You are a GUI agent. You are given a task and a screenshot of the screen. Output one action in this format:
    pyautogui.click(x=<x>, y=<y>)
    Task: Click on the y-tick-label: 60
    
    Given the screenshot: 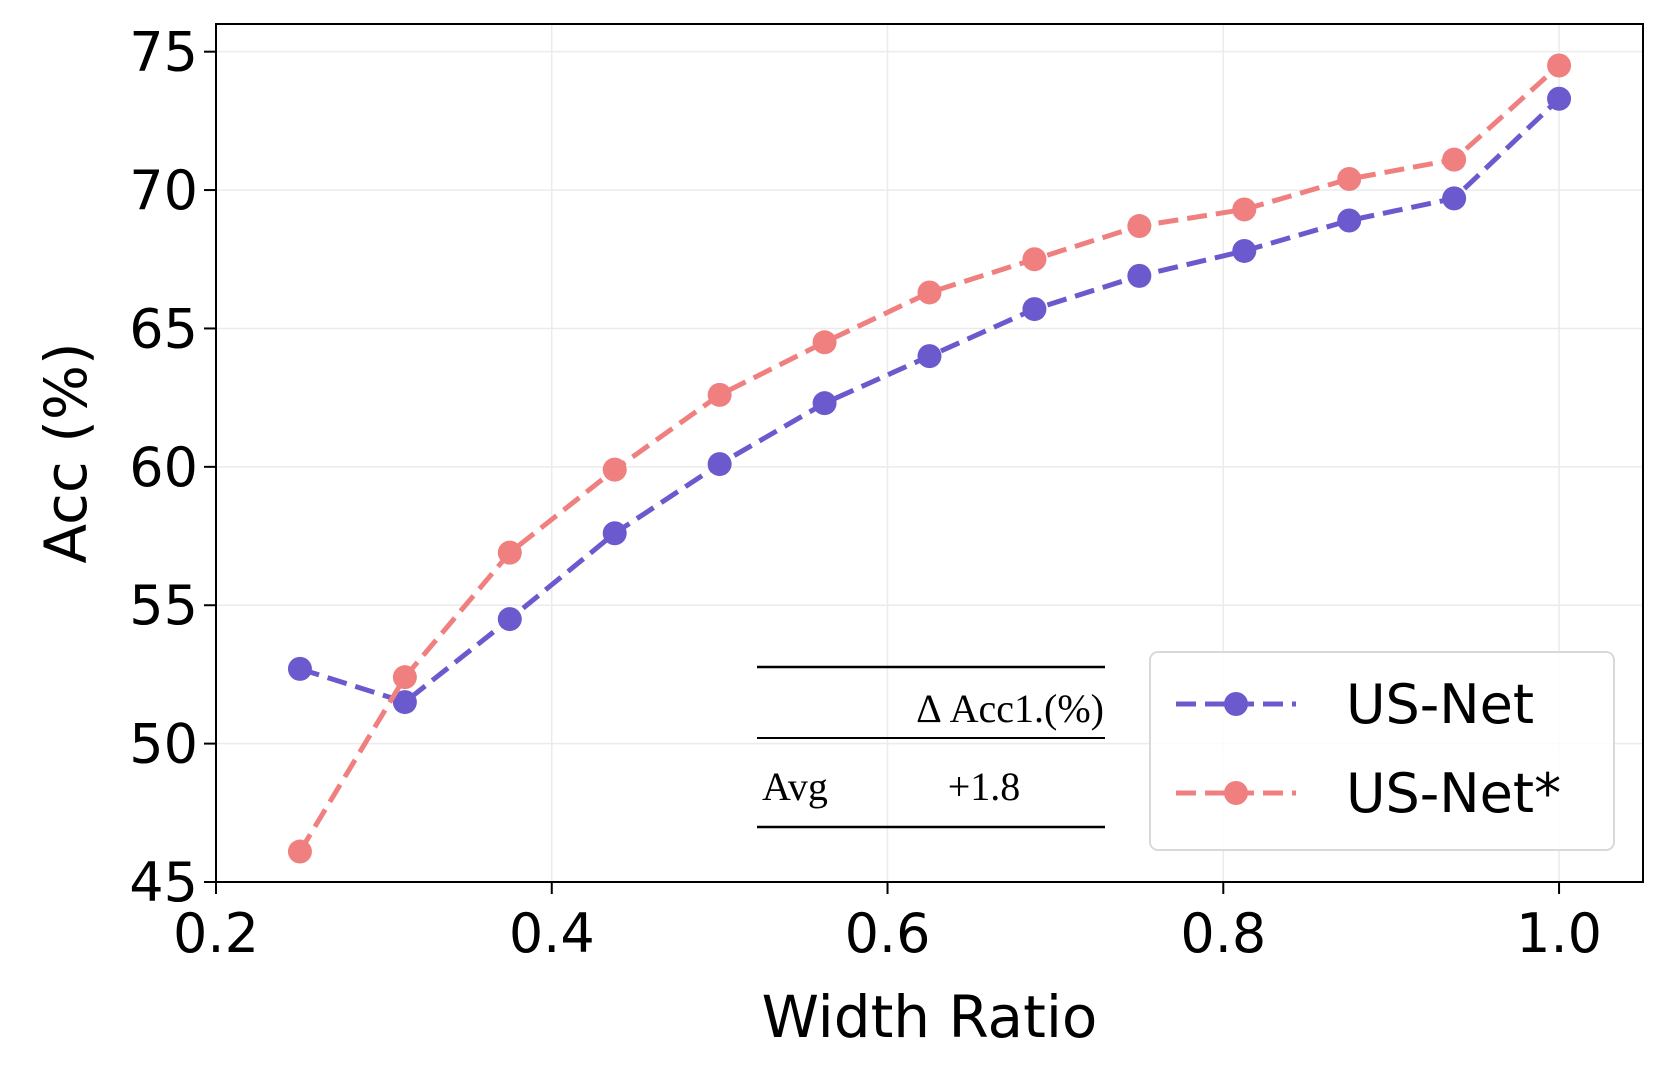 What is the action you would take?
    pyautogui.click(x=163, y=467)
    